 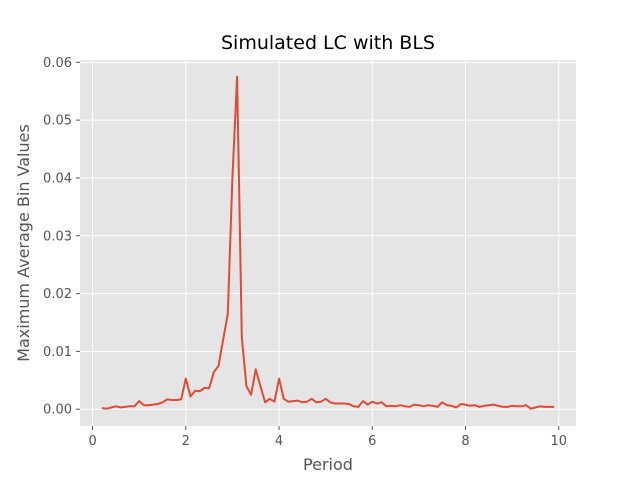 I want to click on y-tick-label: 0.03, so click(x=57, y=236).